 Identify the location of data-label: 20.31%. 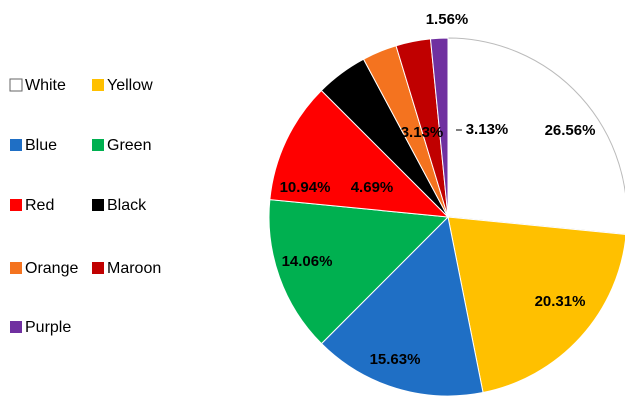
(560, 301).